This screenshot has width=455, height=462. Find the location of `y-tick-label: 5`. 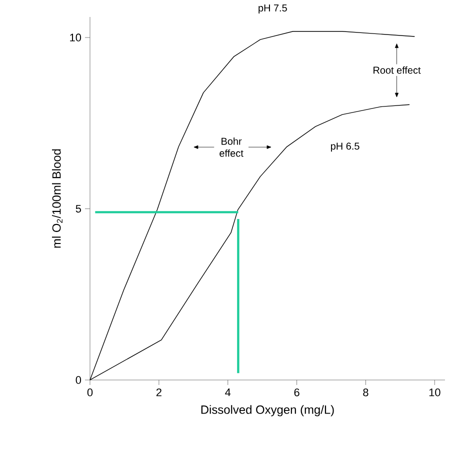

y-tick-label: 5 is located at coordinates (79, 208).